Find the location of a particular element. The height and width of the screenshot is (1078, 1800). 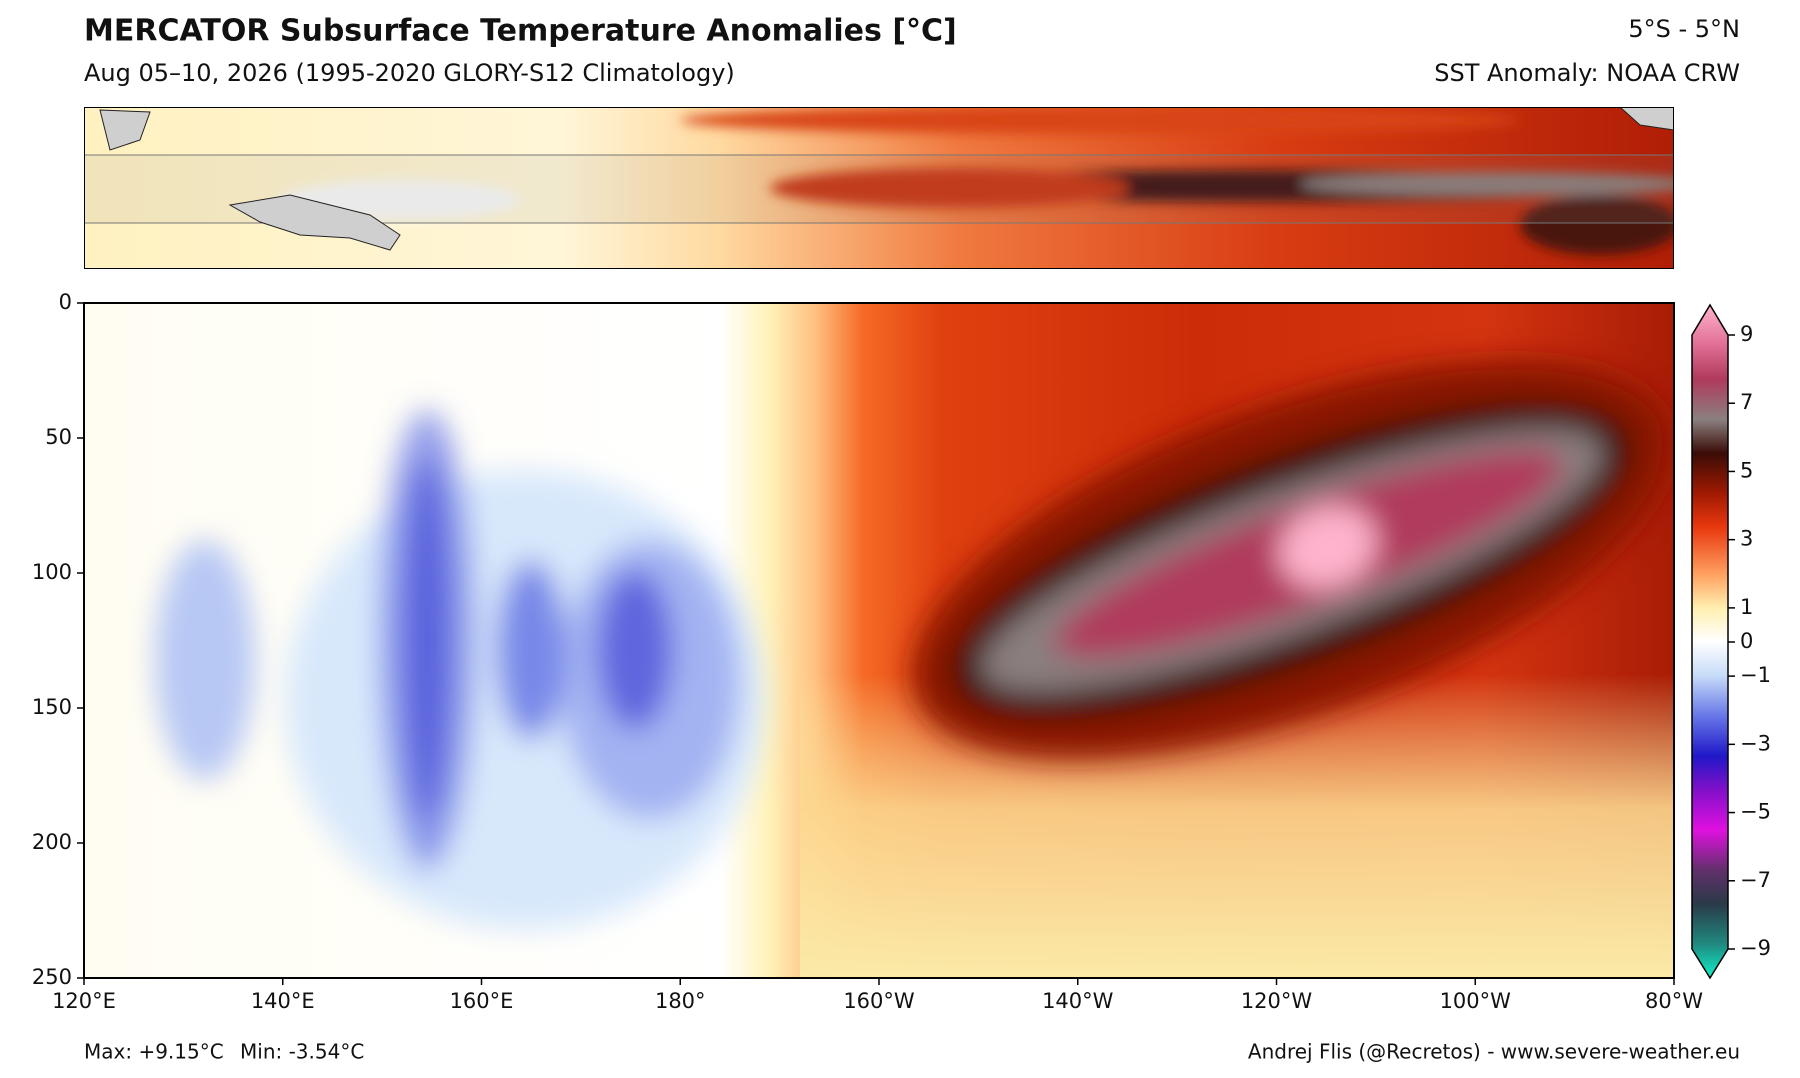

x-tick-label: 160°E is located at coordinates (482, 1001).